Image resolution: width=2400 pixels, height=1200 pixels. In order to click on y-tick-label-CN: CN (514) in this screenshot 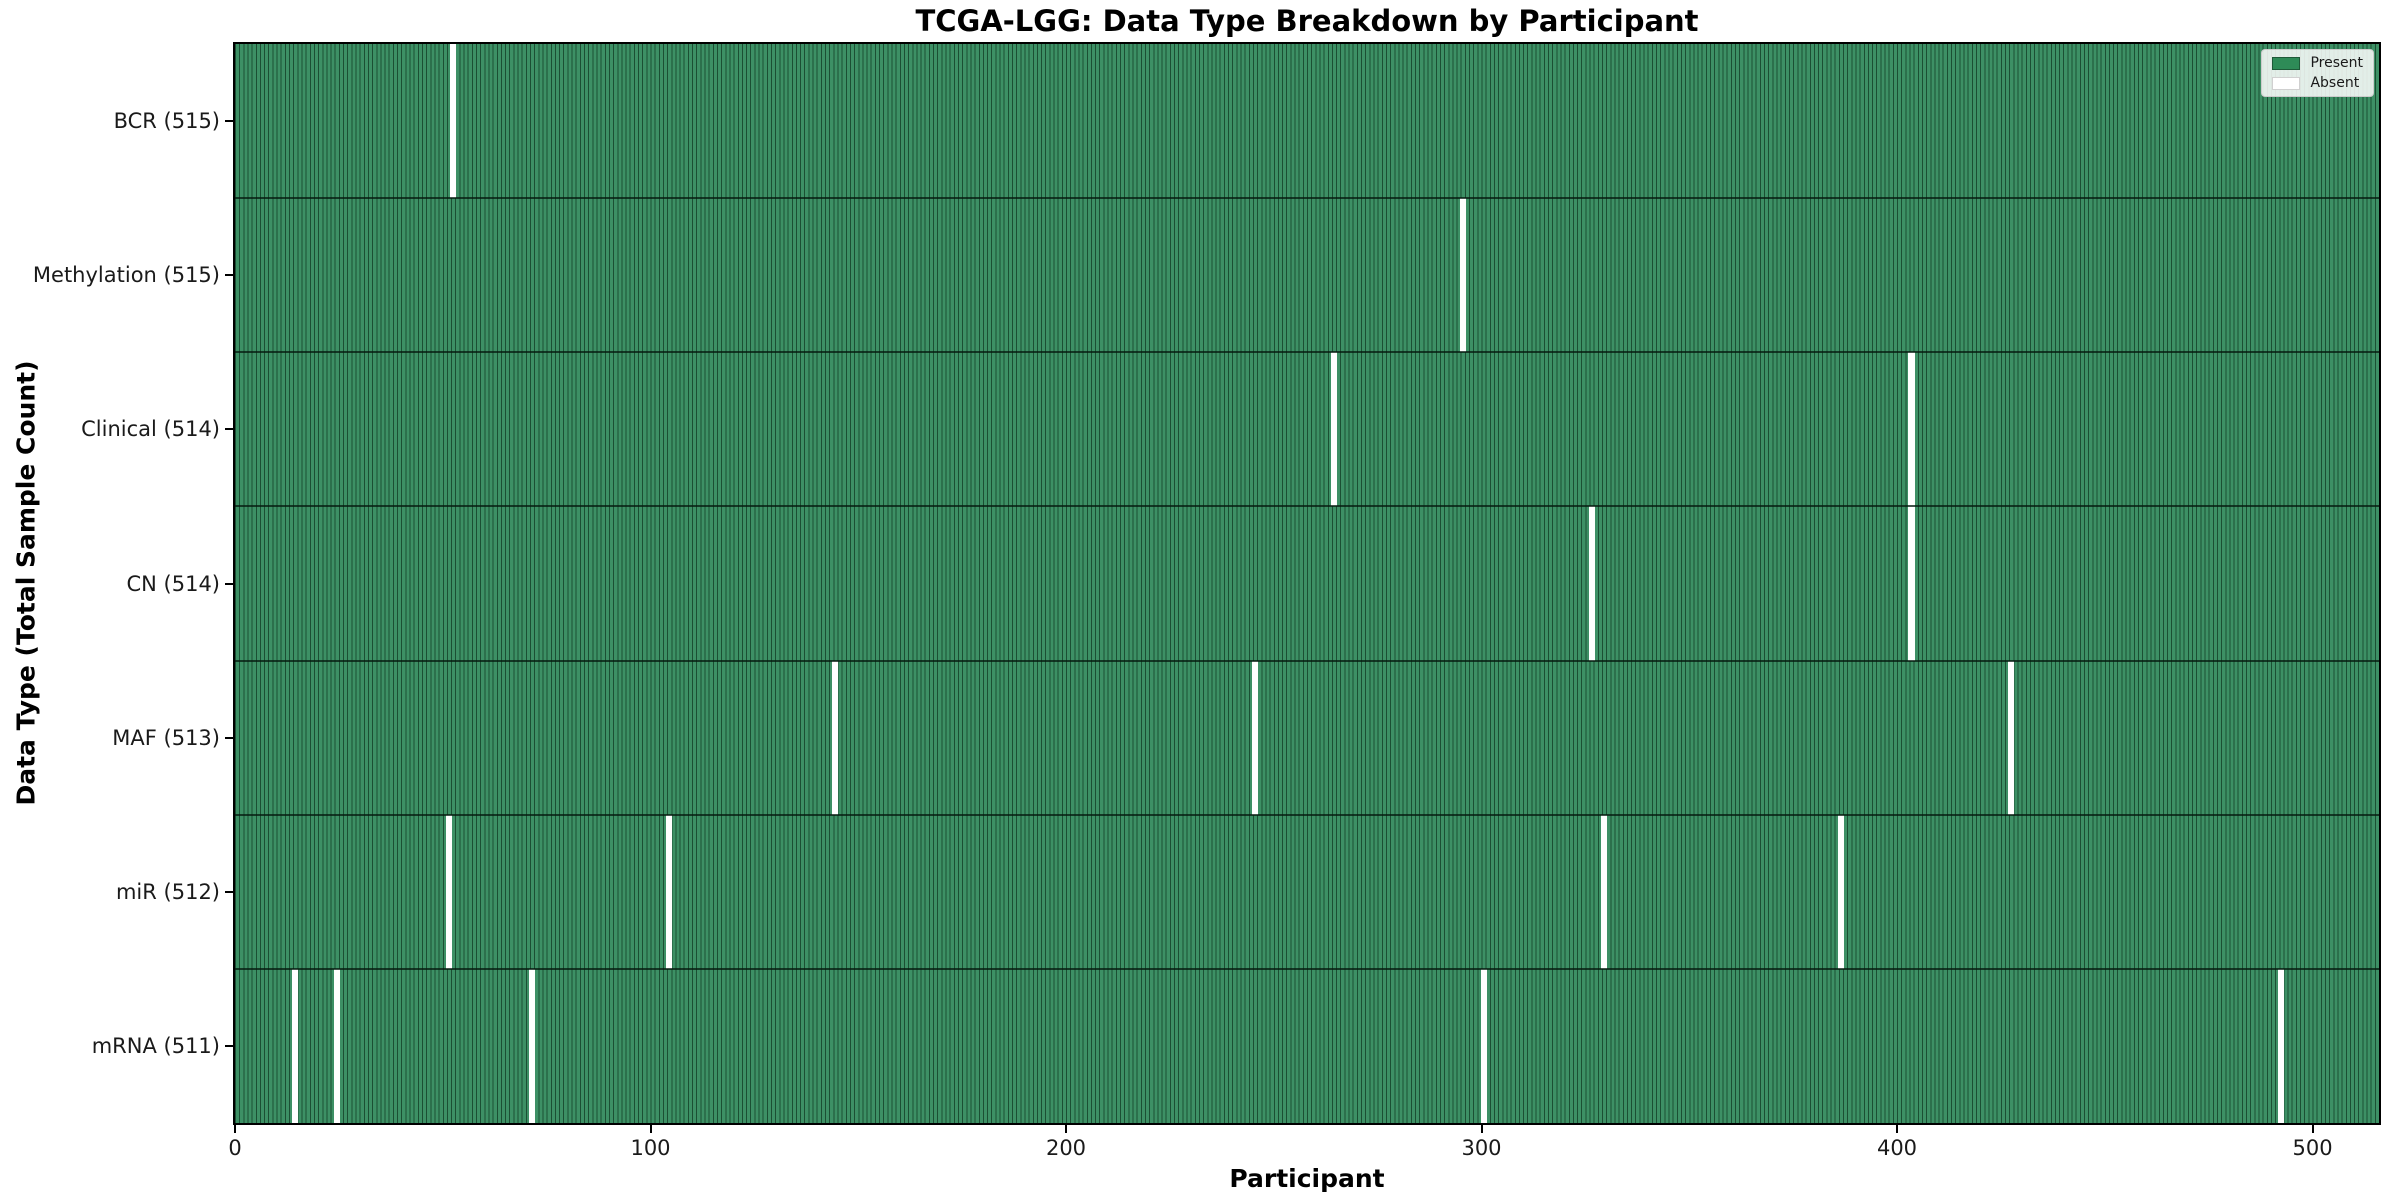, I will do `click(173, 583)`.